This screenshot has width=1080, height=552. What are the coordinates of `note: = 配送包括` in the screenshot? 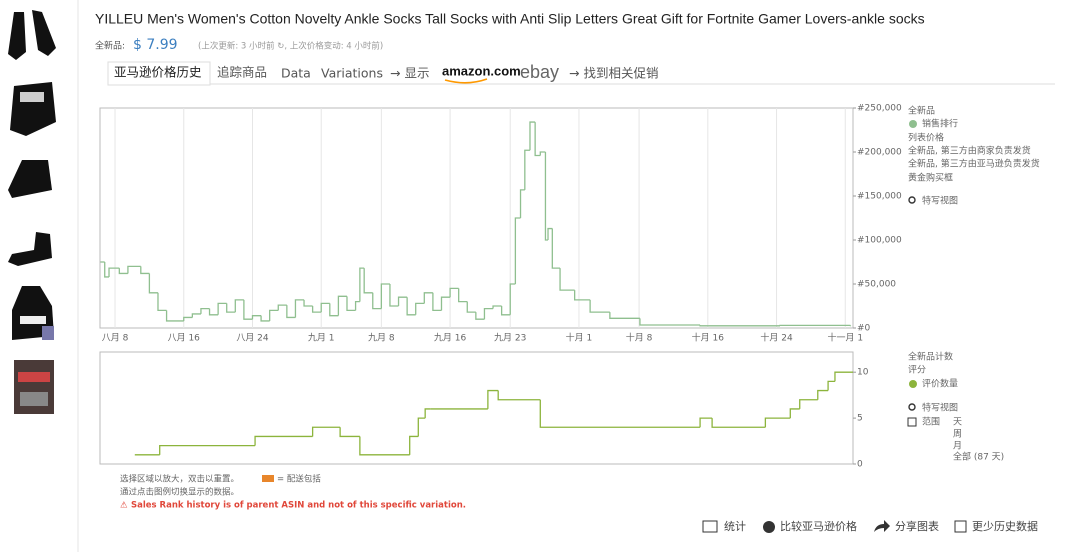 It's located at (299, 479).